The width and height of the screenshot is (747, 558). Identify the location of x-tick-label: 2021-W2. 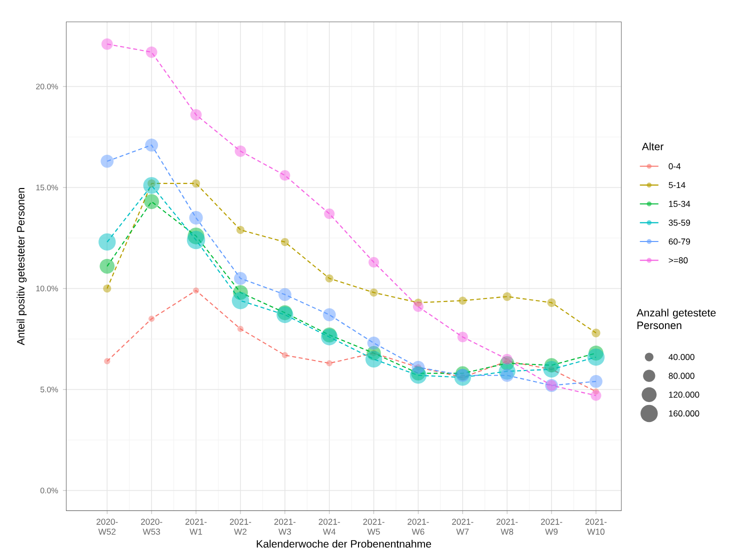
(241, 526).